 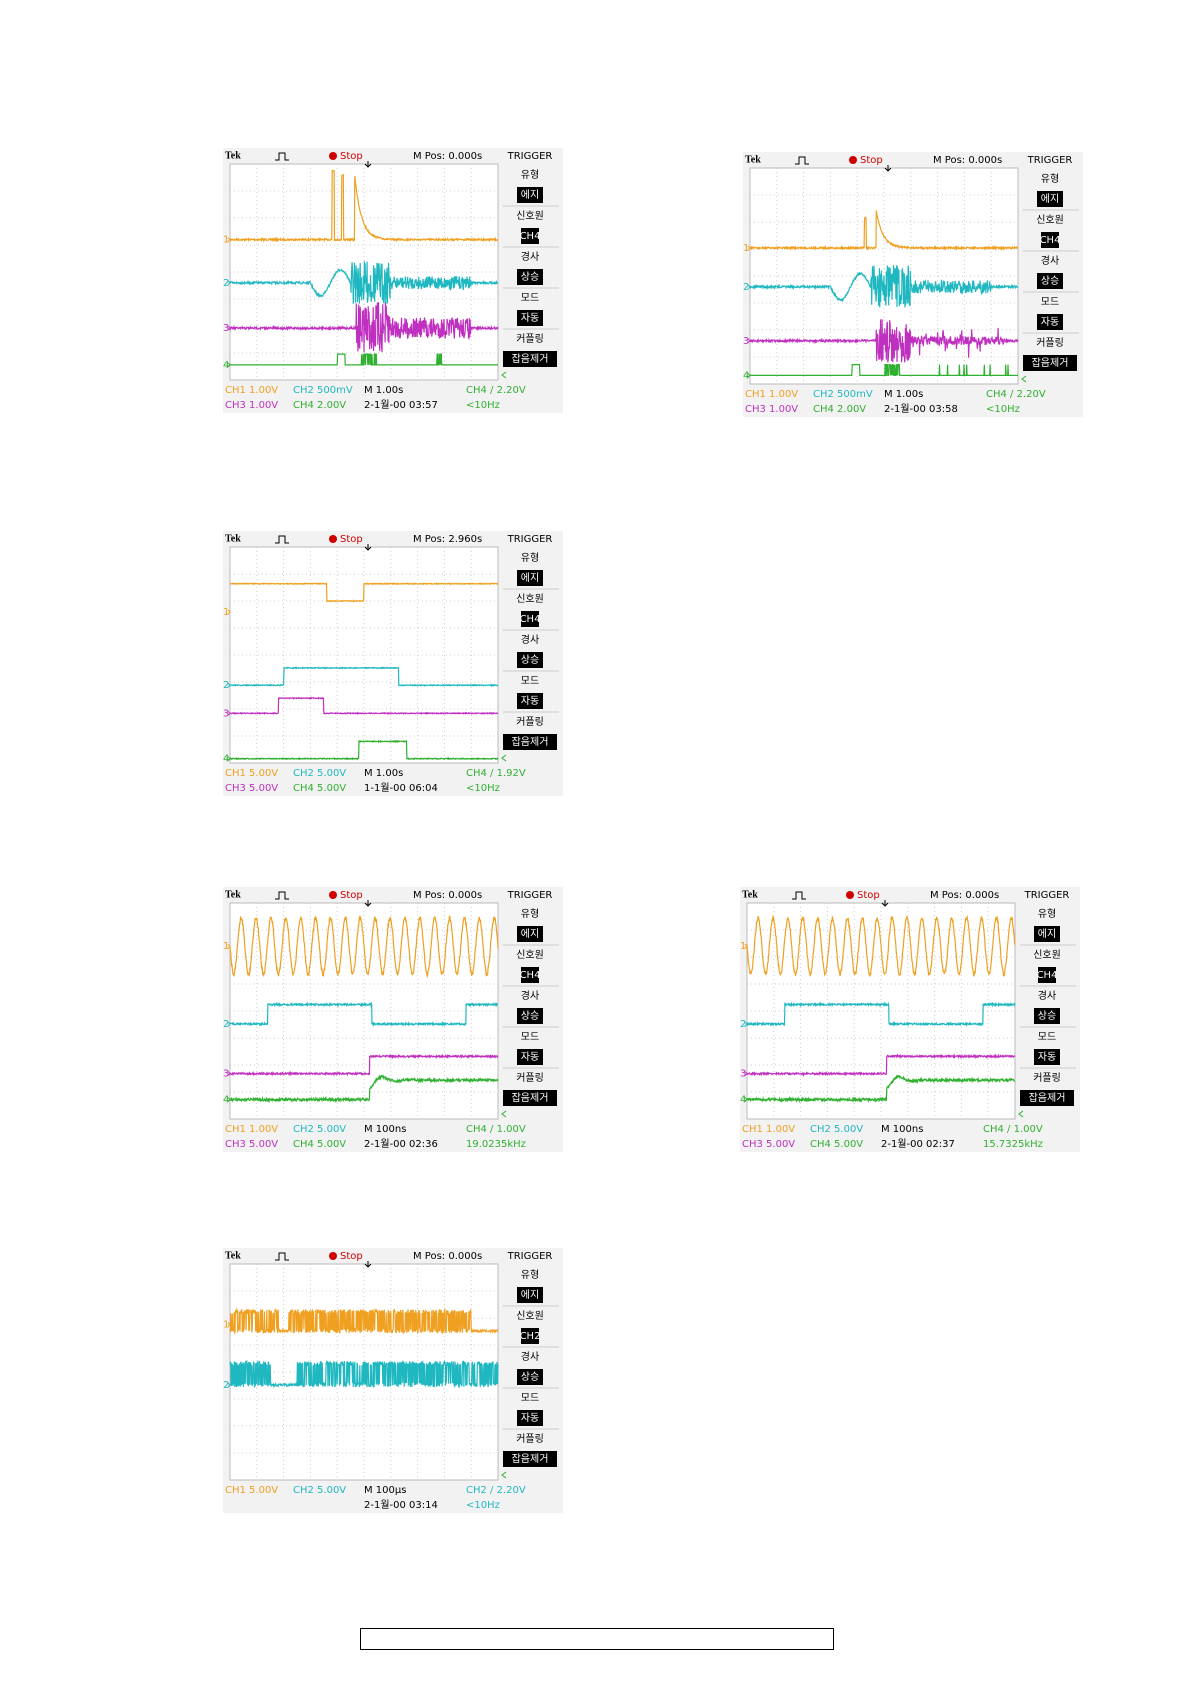 What do you see at coordinates (496, 1129) in the screenshot?
I see `readout: CH4 / 1.00V` at bounding box center [496, 1129].